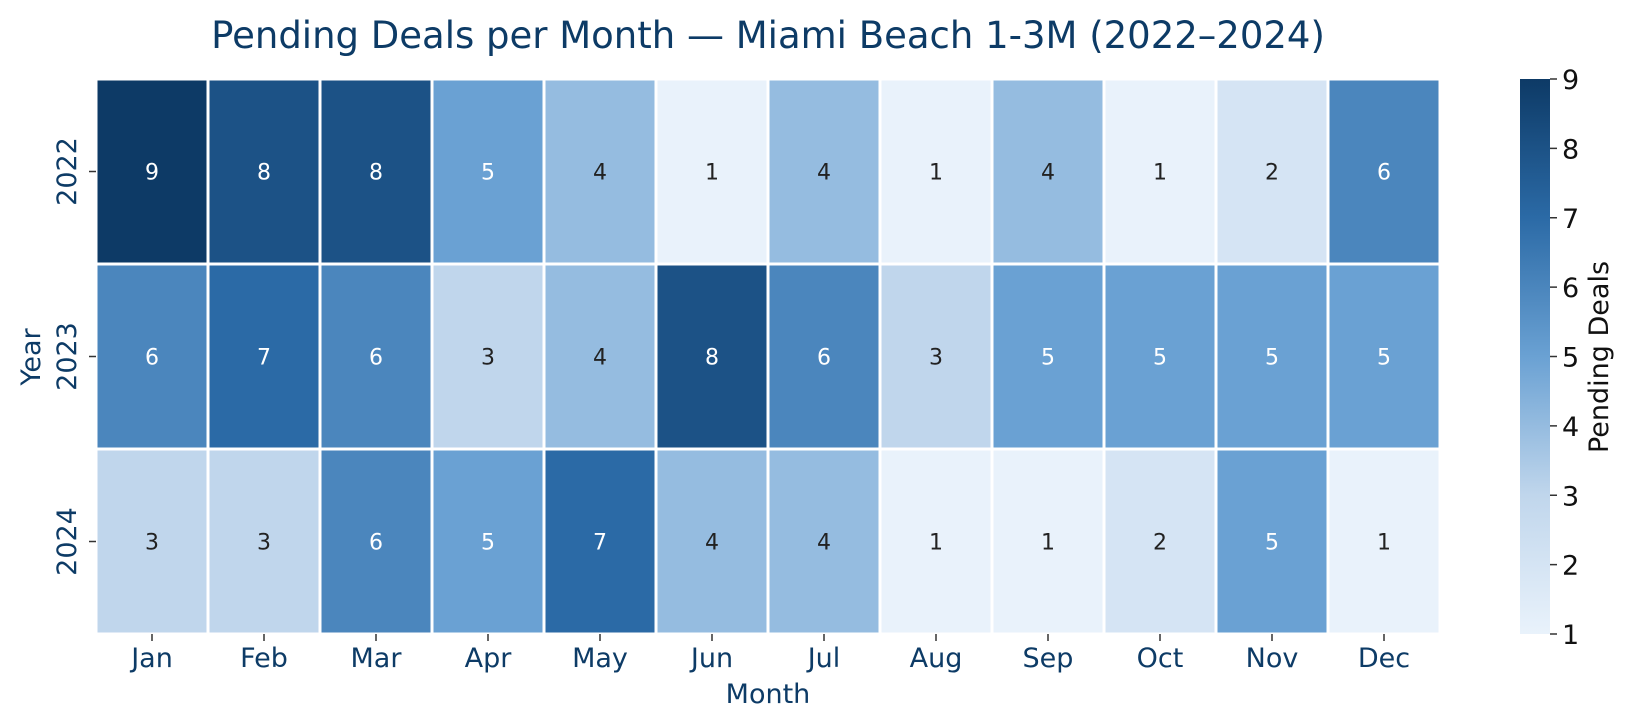 This screenshot has width=1630, height=728. What do you see at coordinates (151, 658) in the screenshot?
I see `x-tick-label: Jan` at bounding box center [151, 658].